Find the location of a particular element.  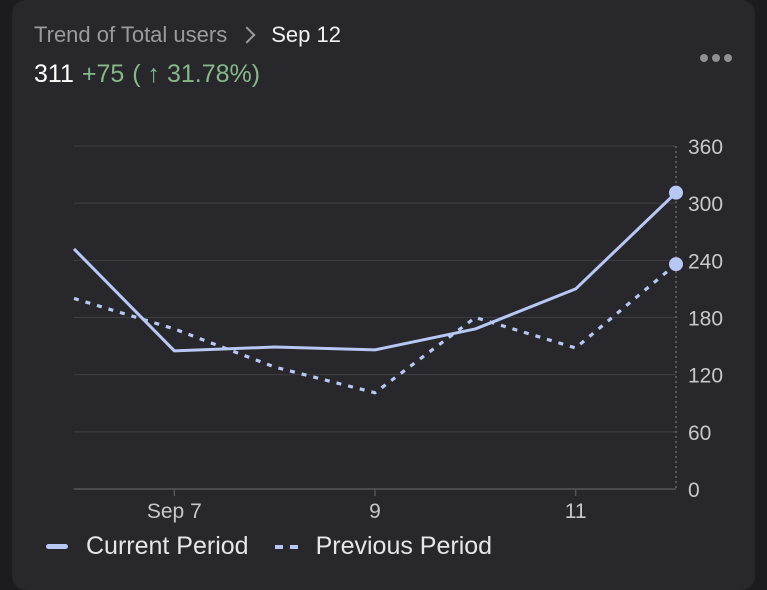

x-tick-label: 9 is located at coordinates (375, 511).